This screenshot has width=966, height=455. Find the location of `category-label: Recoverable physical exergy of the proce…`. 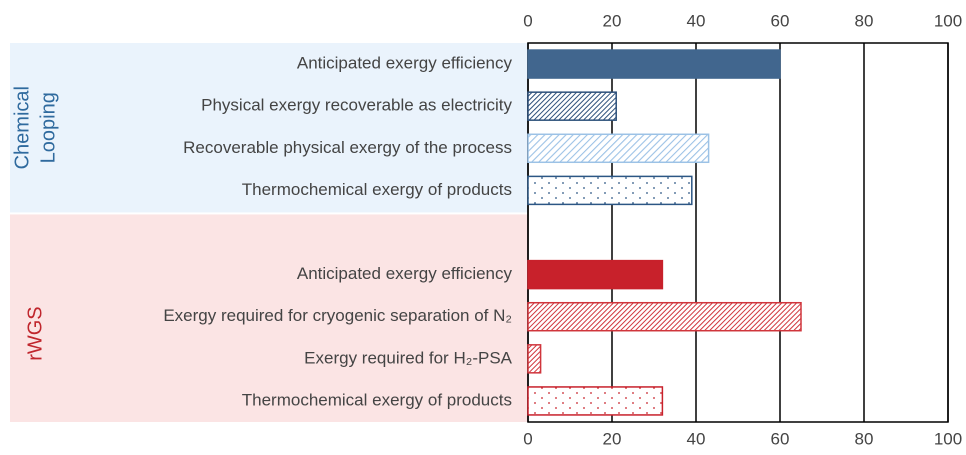

category-label: Recoverable physical exergy of the proce… is located at coordinates (347, 147).